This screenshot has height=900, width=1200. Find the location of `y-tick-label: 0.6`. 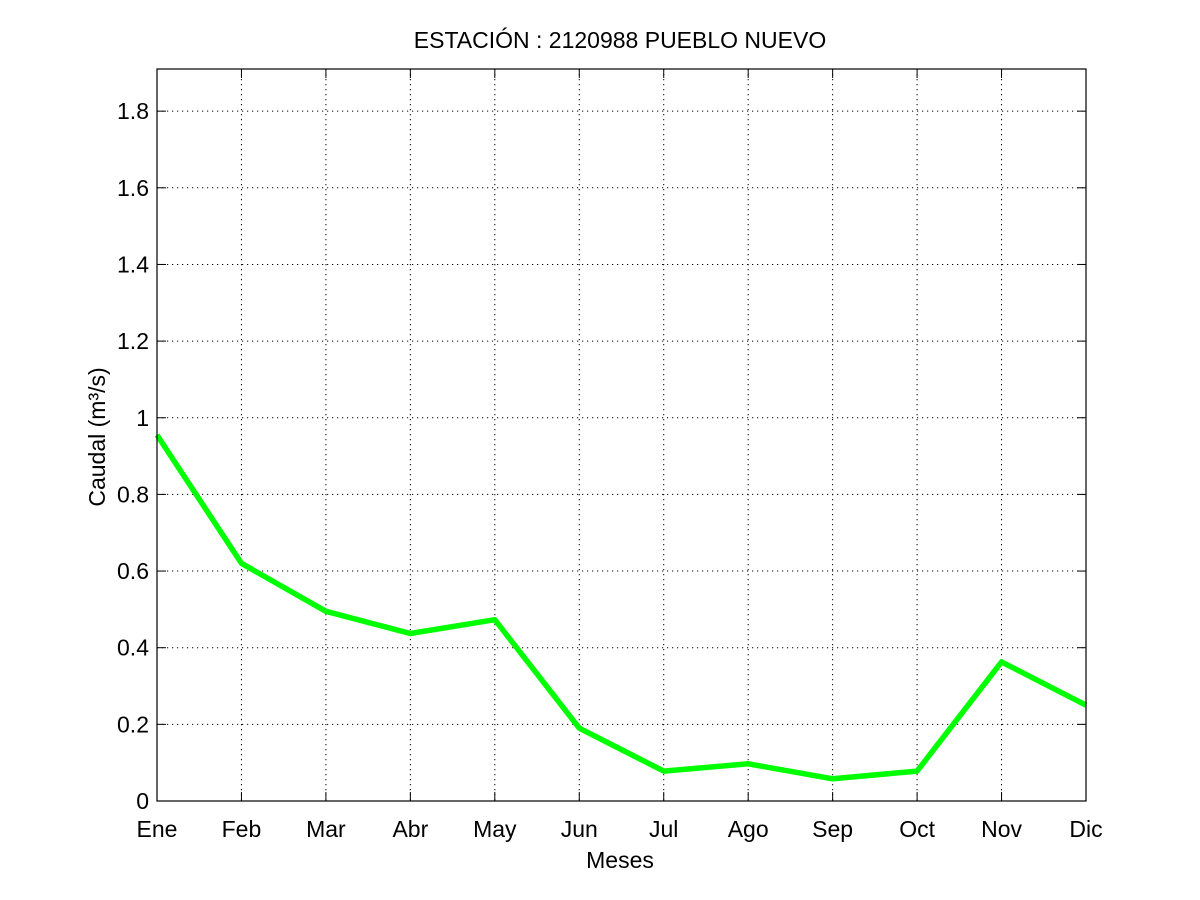

y-tick-label: 0.6 is located at coordinates (133, 571).